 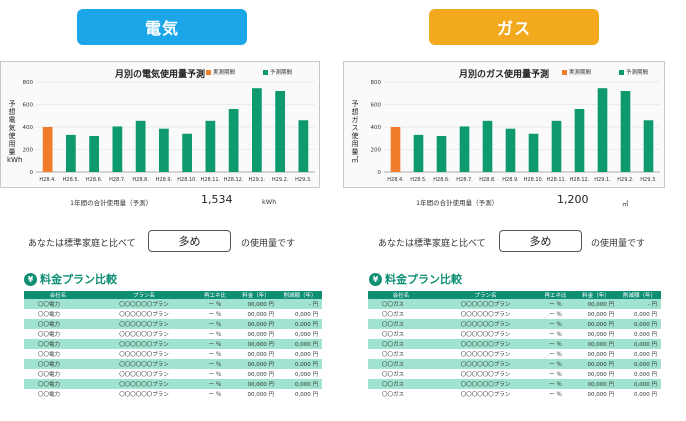 What do you see at coordinates (514, 27) in the screenshot?
I see `gas-tab-button: ガス` at bounding box center [514, 27].